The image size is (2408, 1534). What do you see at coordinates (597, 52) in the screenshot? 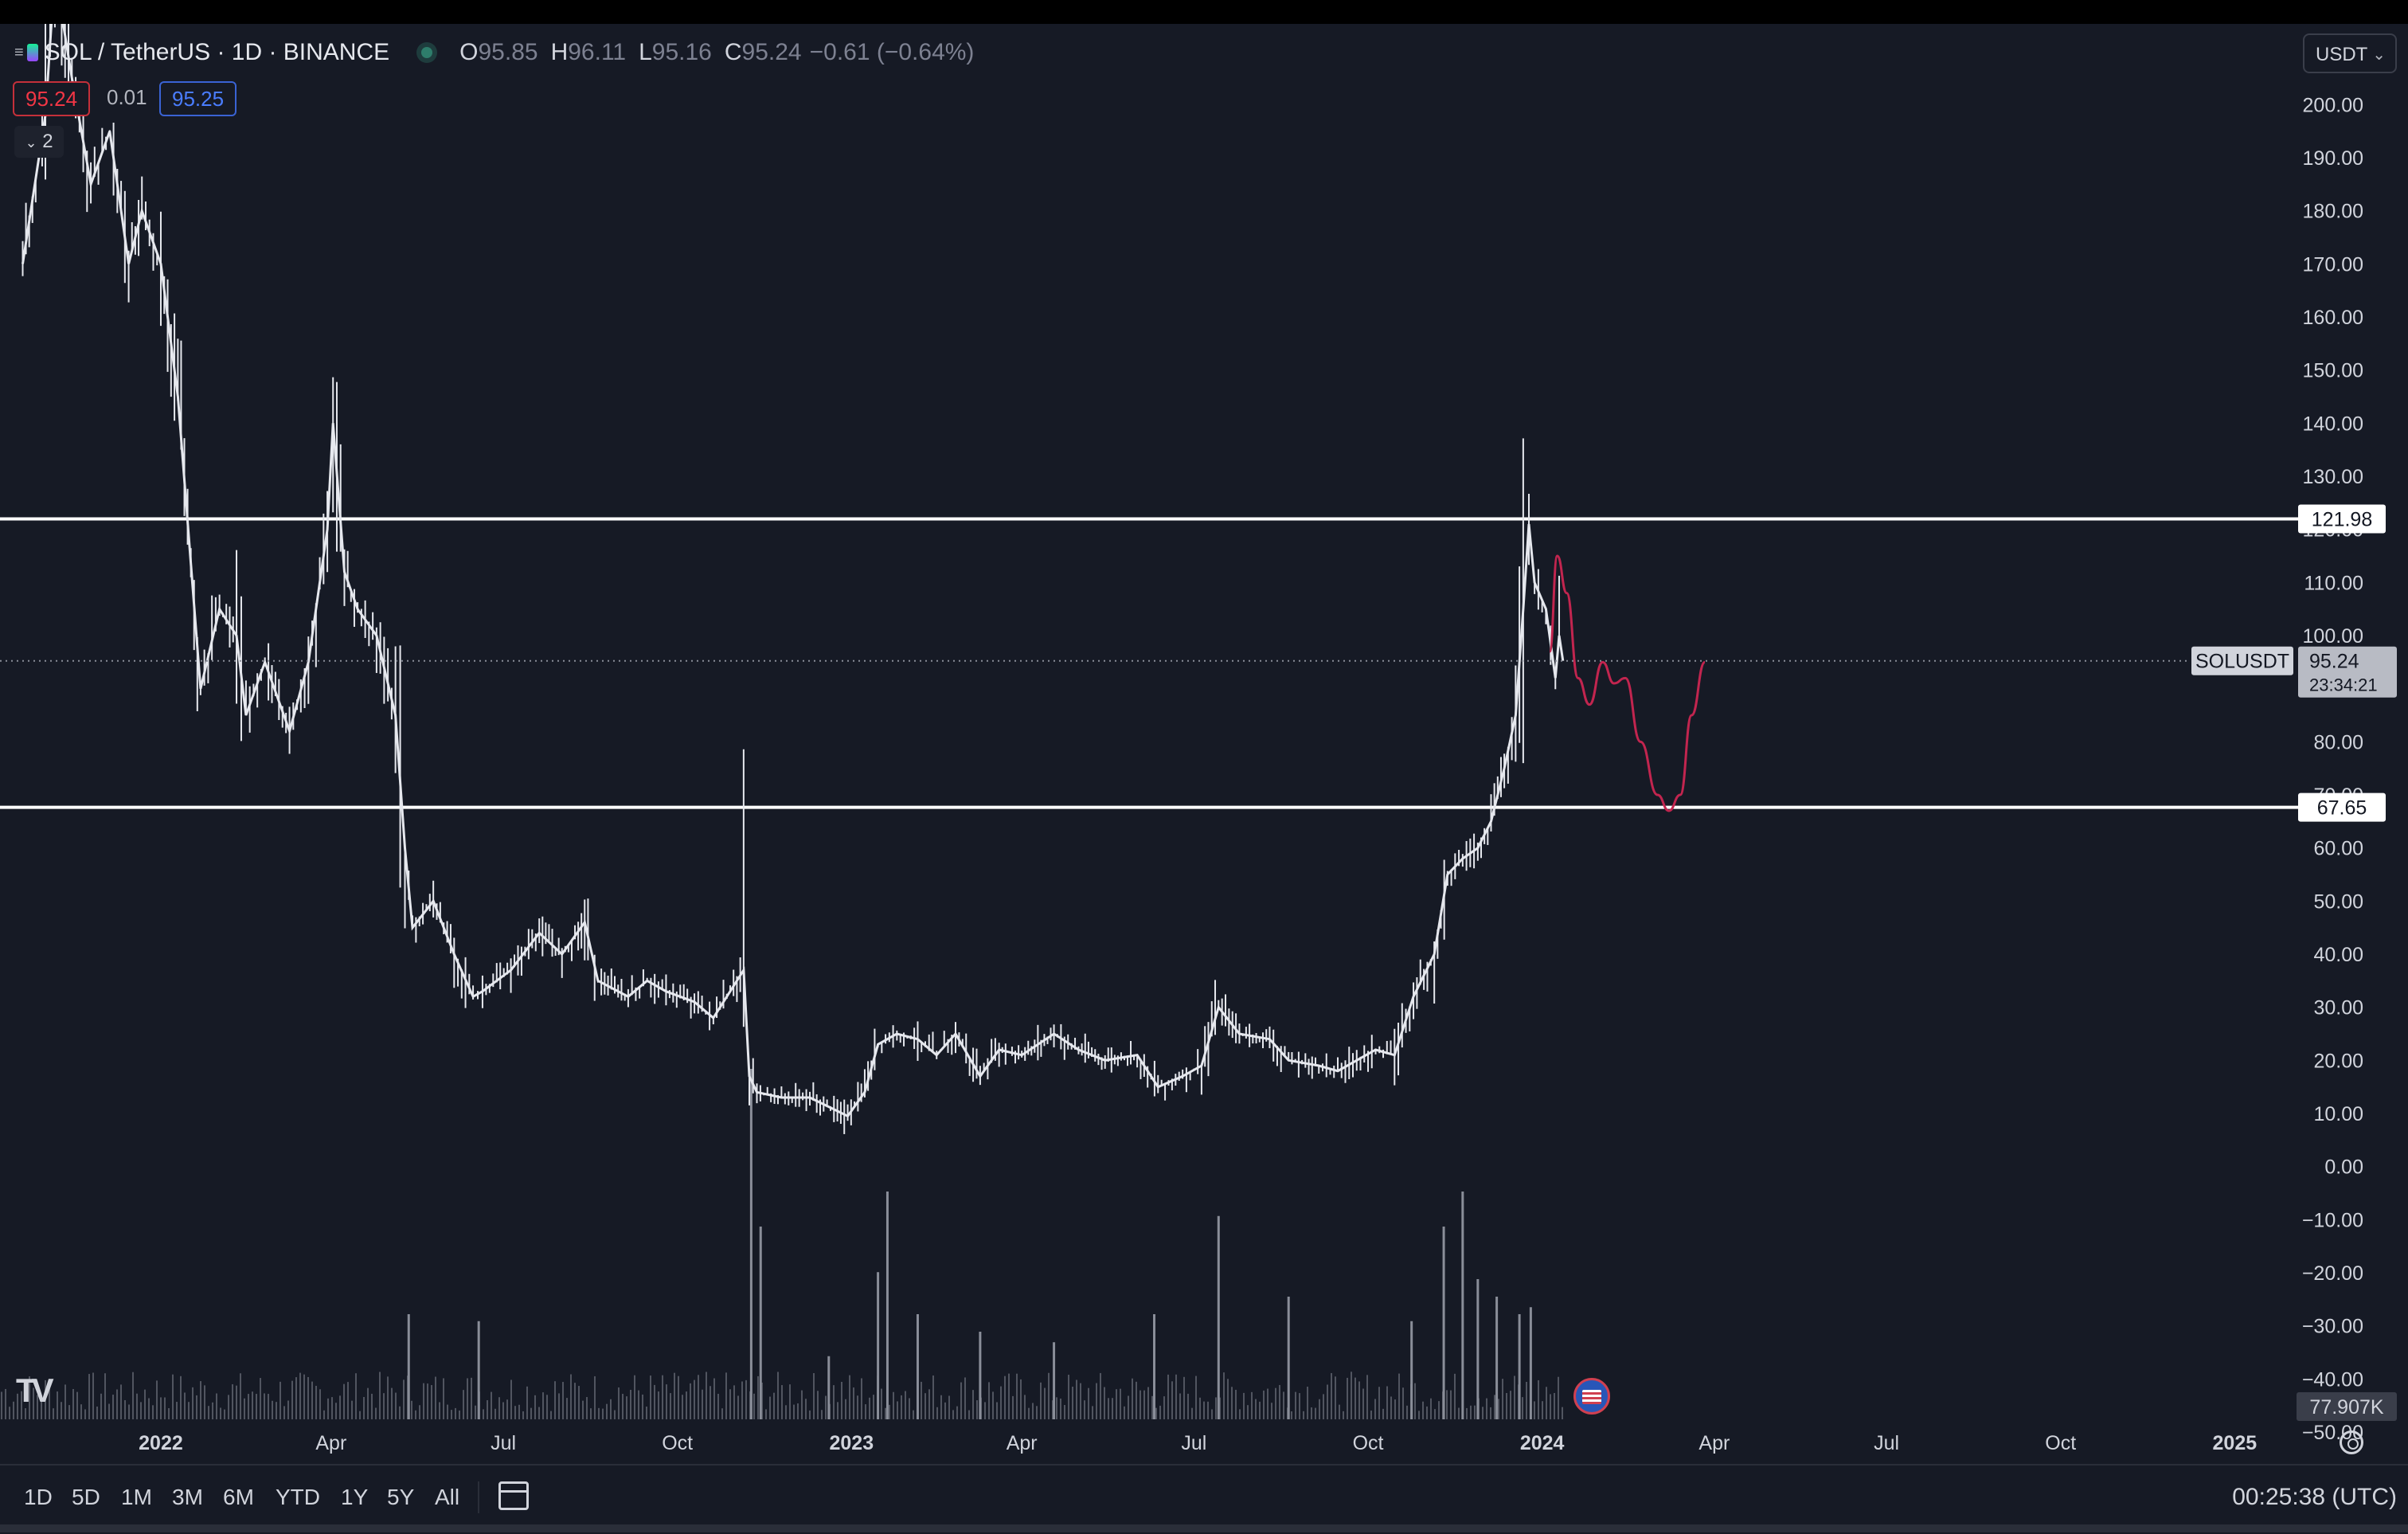
I see `ohlc-high-value: 96.11` at bounding box center [597, 52].